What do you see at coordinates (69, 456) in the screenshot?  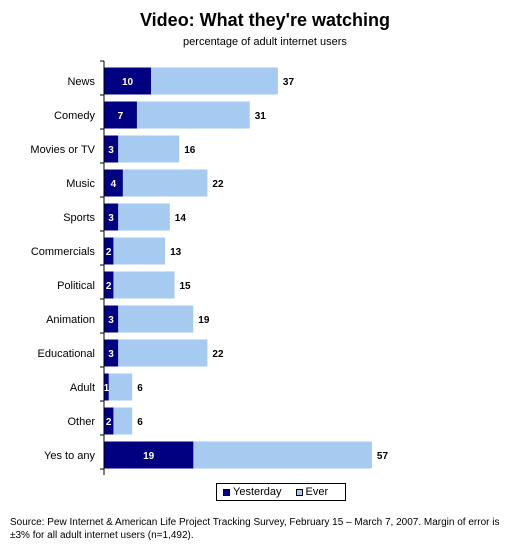 I see `category-label-yes-to-any: Yes to any` at bounding box center [69, 456].